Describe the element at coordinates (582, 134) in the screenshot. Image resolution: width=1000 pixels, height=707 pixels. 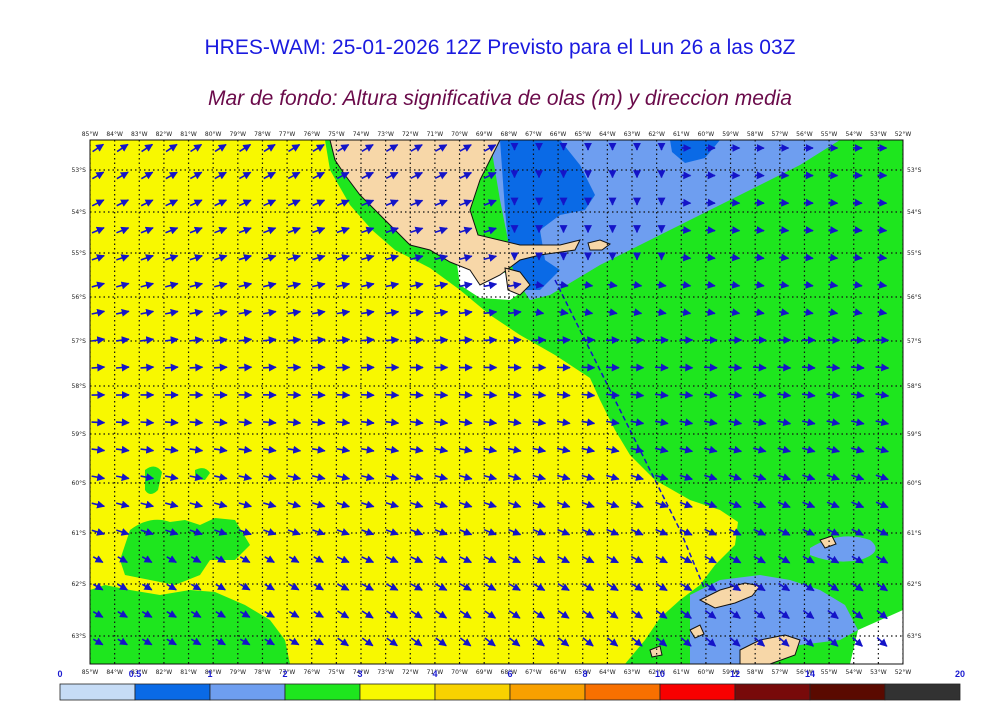
I see `lon-label: 65°W` at that location.